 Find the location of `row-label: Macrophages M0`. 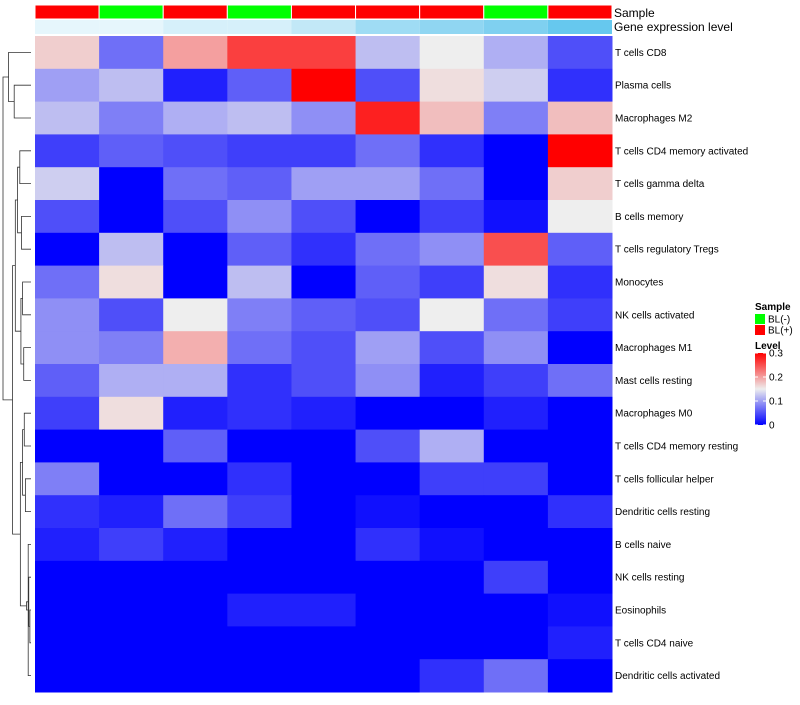

row-label: Macrophages M0 is located at coordinates (654, 414).